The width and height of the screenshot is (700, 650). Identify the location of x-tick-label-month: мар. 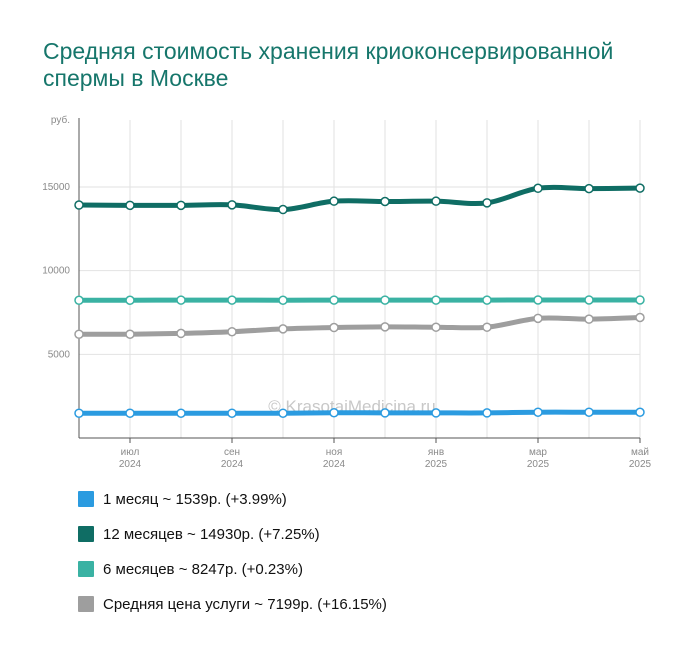
(538, 452).